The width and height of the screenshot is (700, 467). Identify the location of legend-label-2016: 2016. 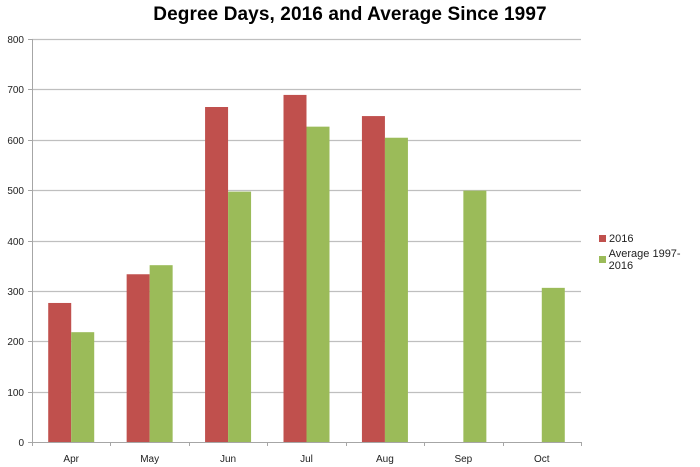
(621, 238).